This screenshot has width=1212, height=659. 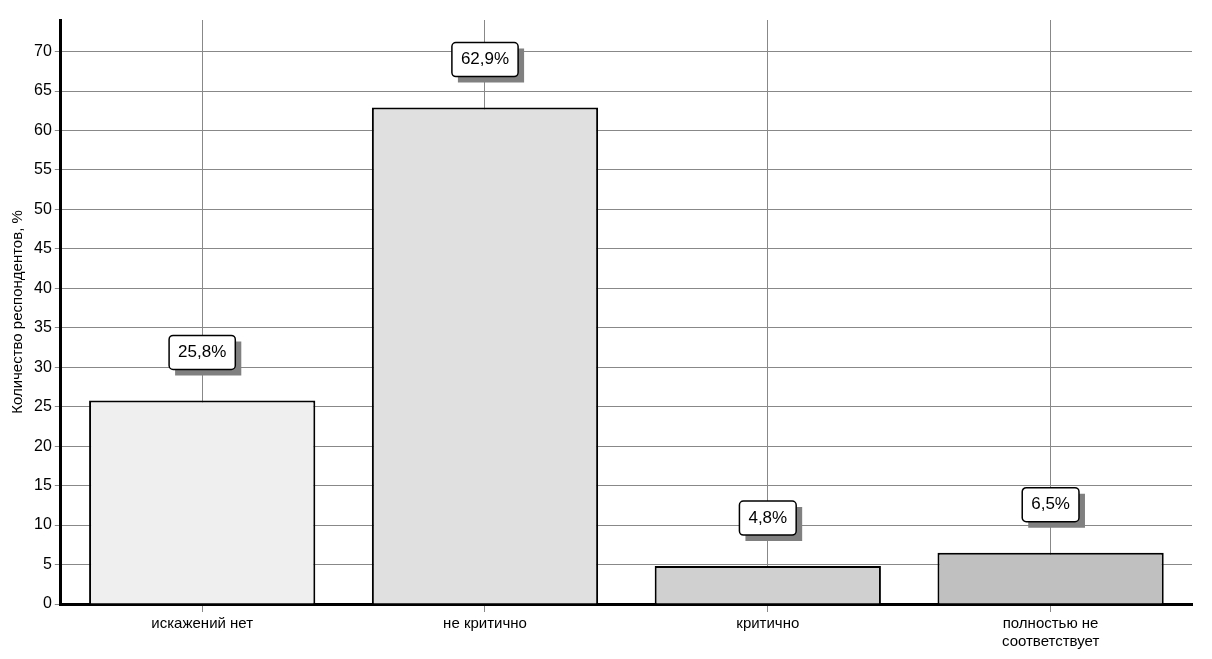 What do you see at coordinates (202, 623) in the screenshot?
I see `x-tick-label: искажений нет` at bounding box center [202, 623].